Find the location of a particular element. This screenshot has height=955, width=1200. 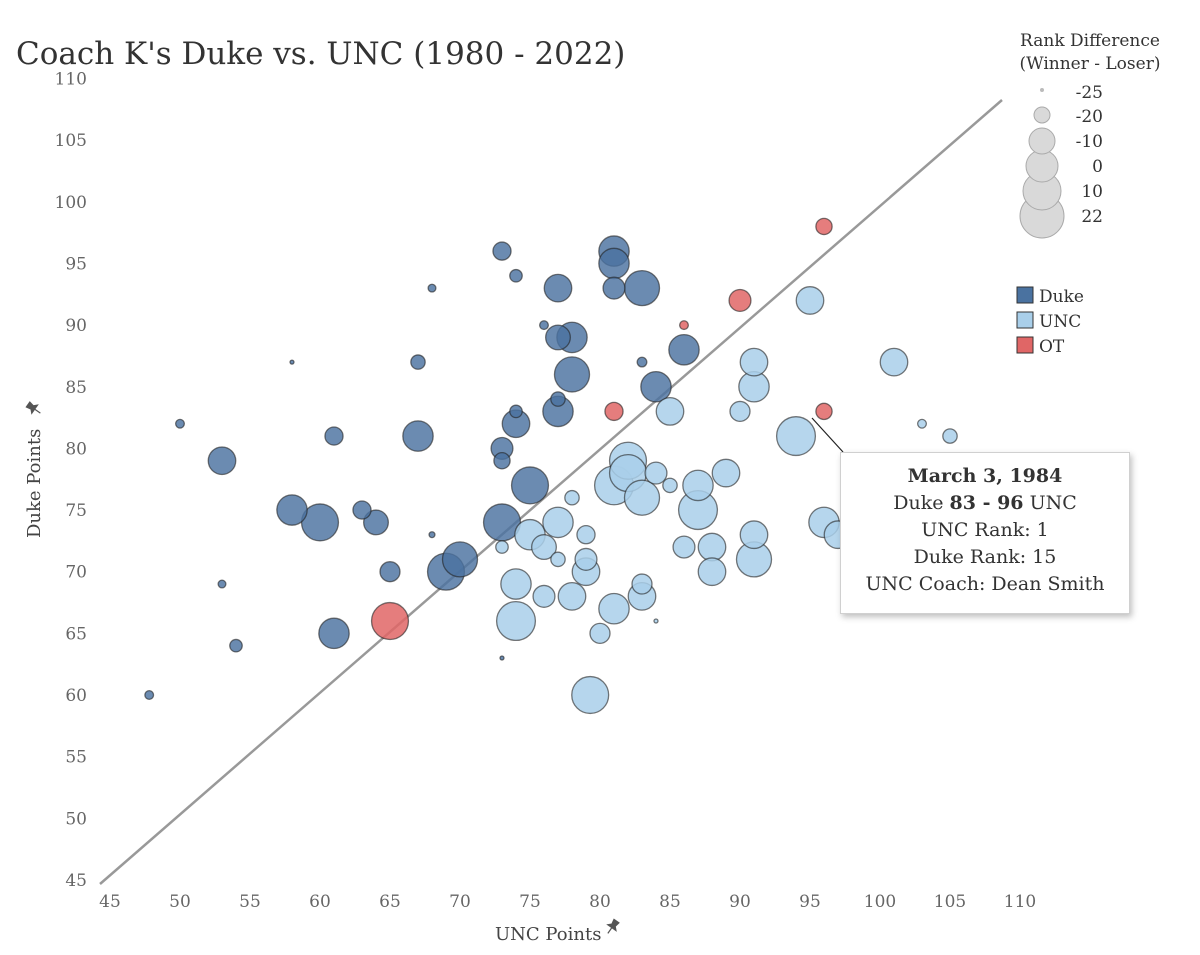

y-tick-label: 80 is located at coordinates (76, 449).